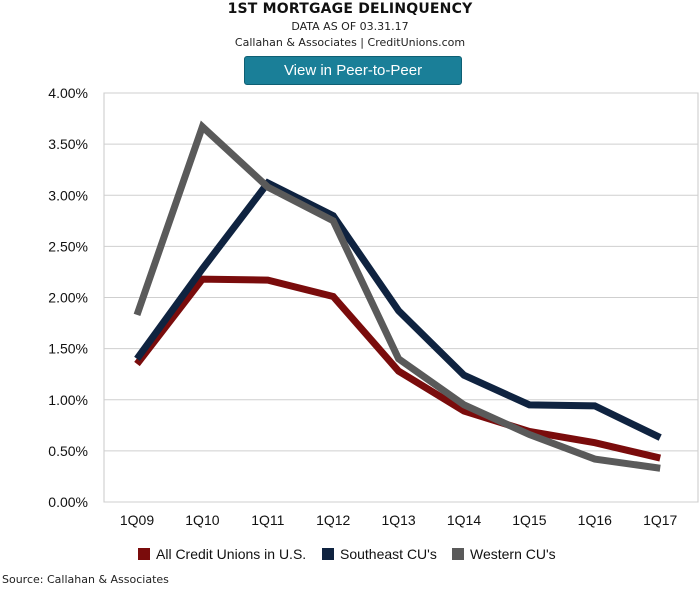 The image size is (700, 590). Describe the element at coordinates (68, 93) in the screenshot. I see `y-tick-label: 4.00%` at that location.